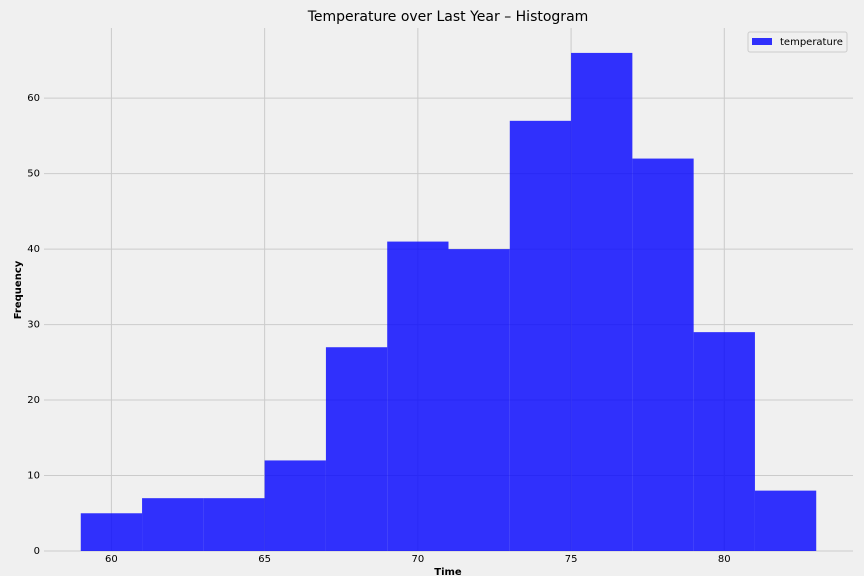  Describe the element at coordinates (33, 98) in the screenshot. I see `y-tick-label: 60` at that location.